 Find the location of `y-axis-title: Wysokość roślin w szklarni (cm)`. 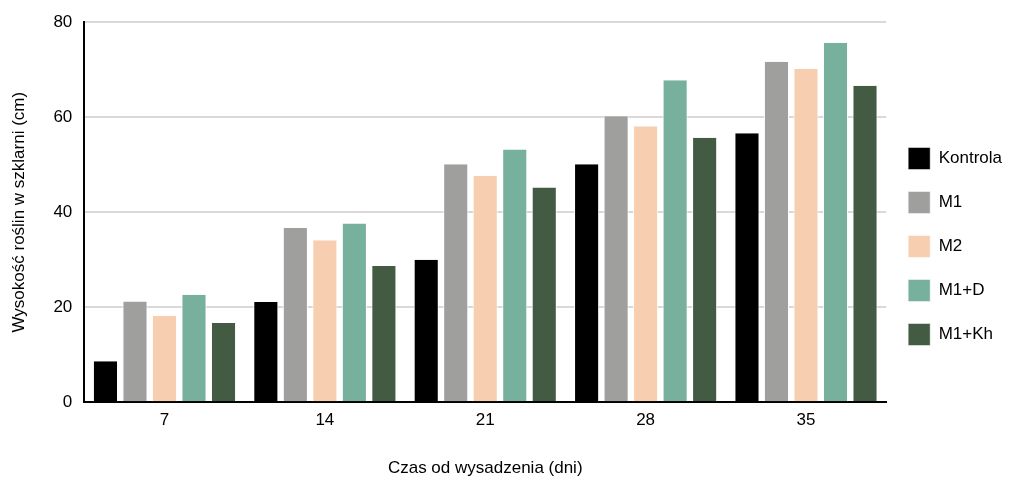

y-axis-title: Wysokość roślin w szklarni (cm) is located at coordinates (18, 212).